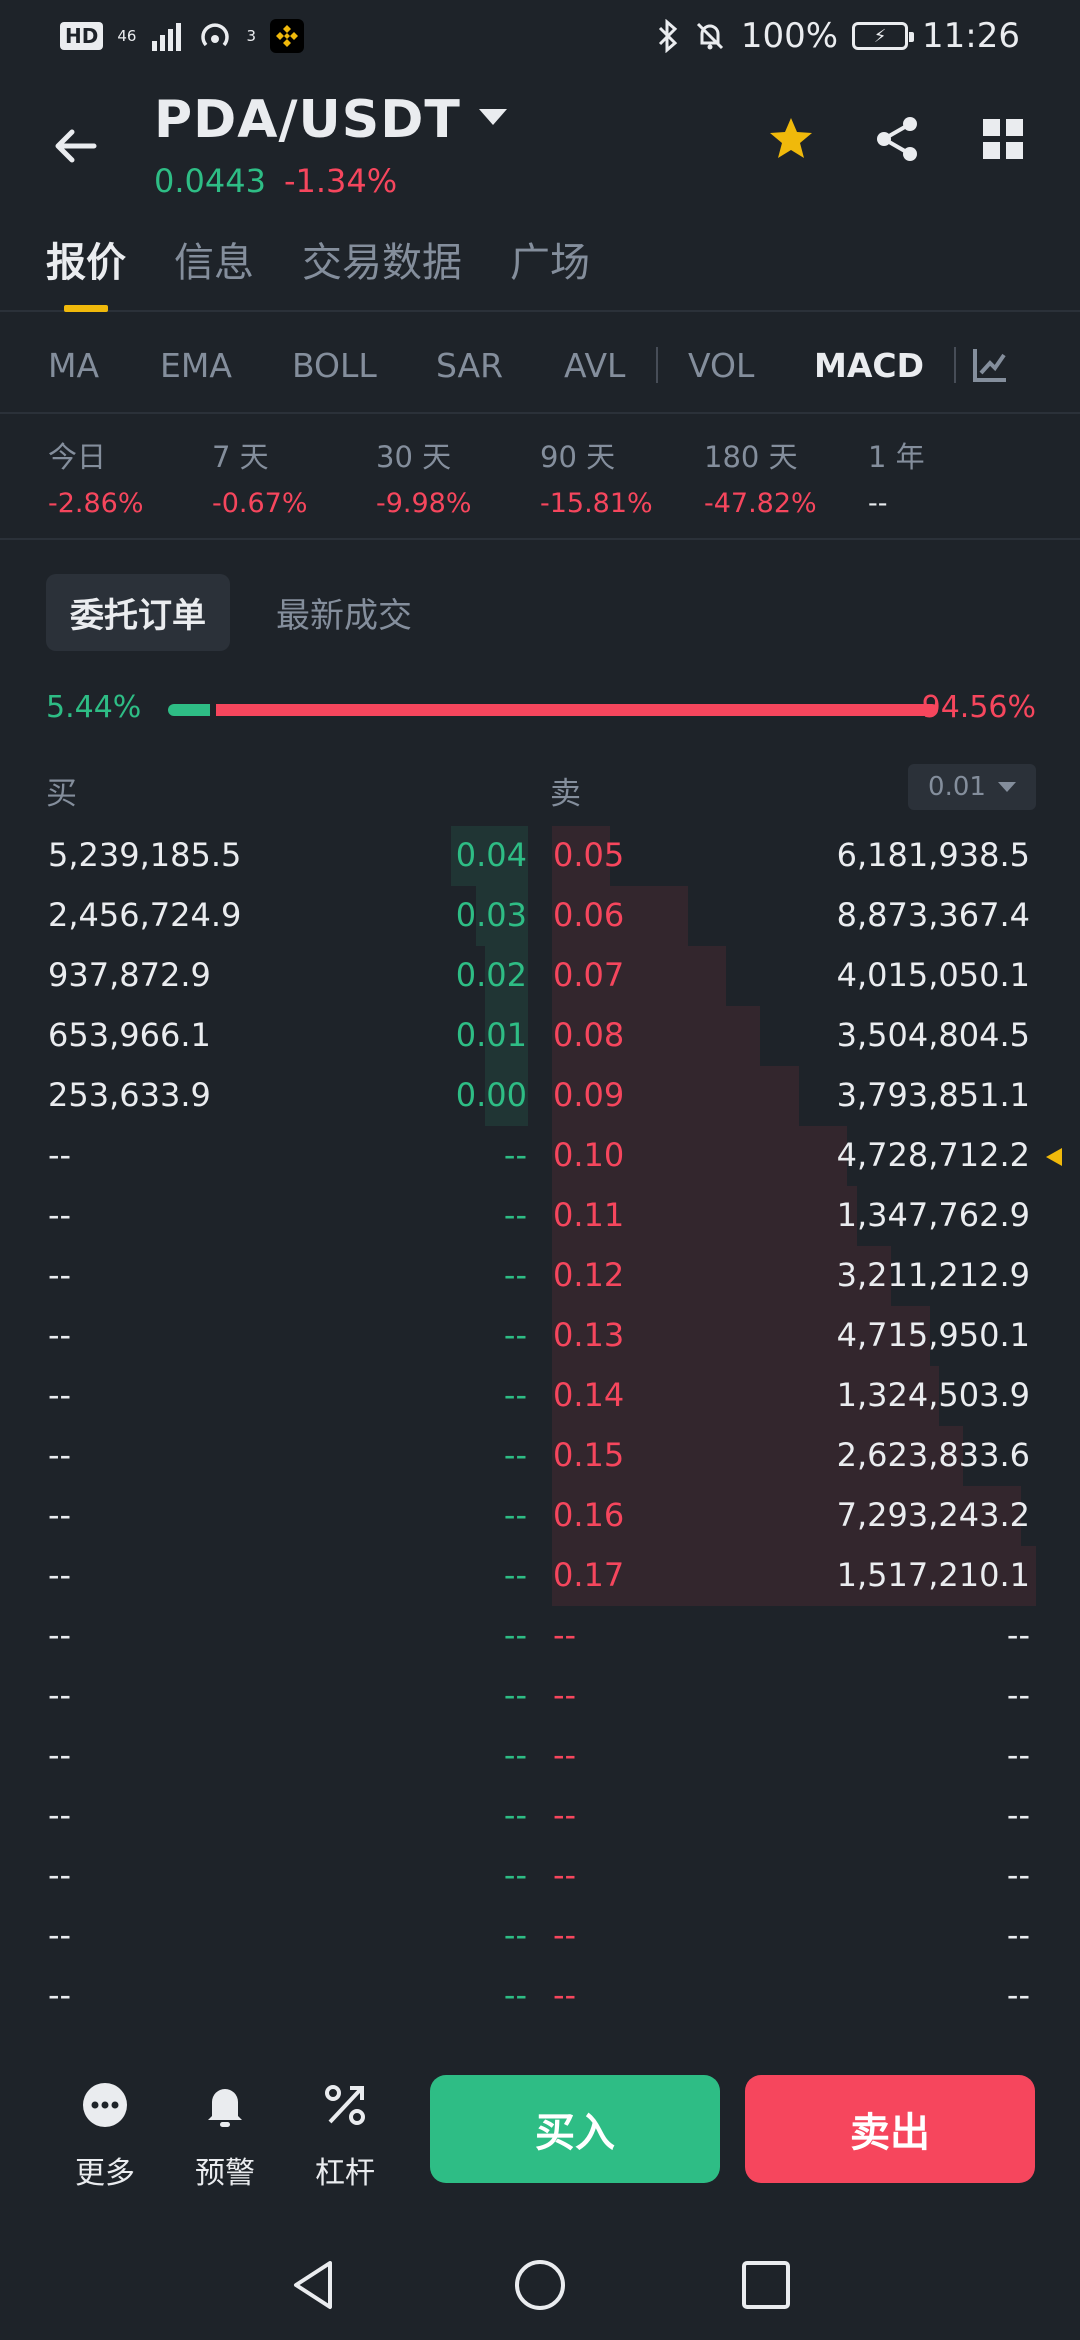  What do you see at coordinates (589, 1395) in the screenshot?
I see `ask-price: 0.14` at bounding box center [589, 1395].